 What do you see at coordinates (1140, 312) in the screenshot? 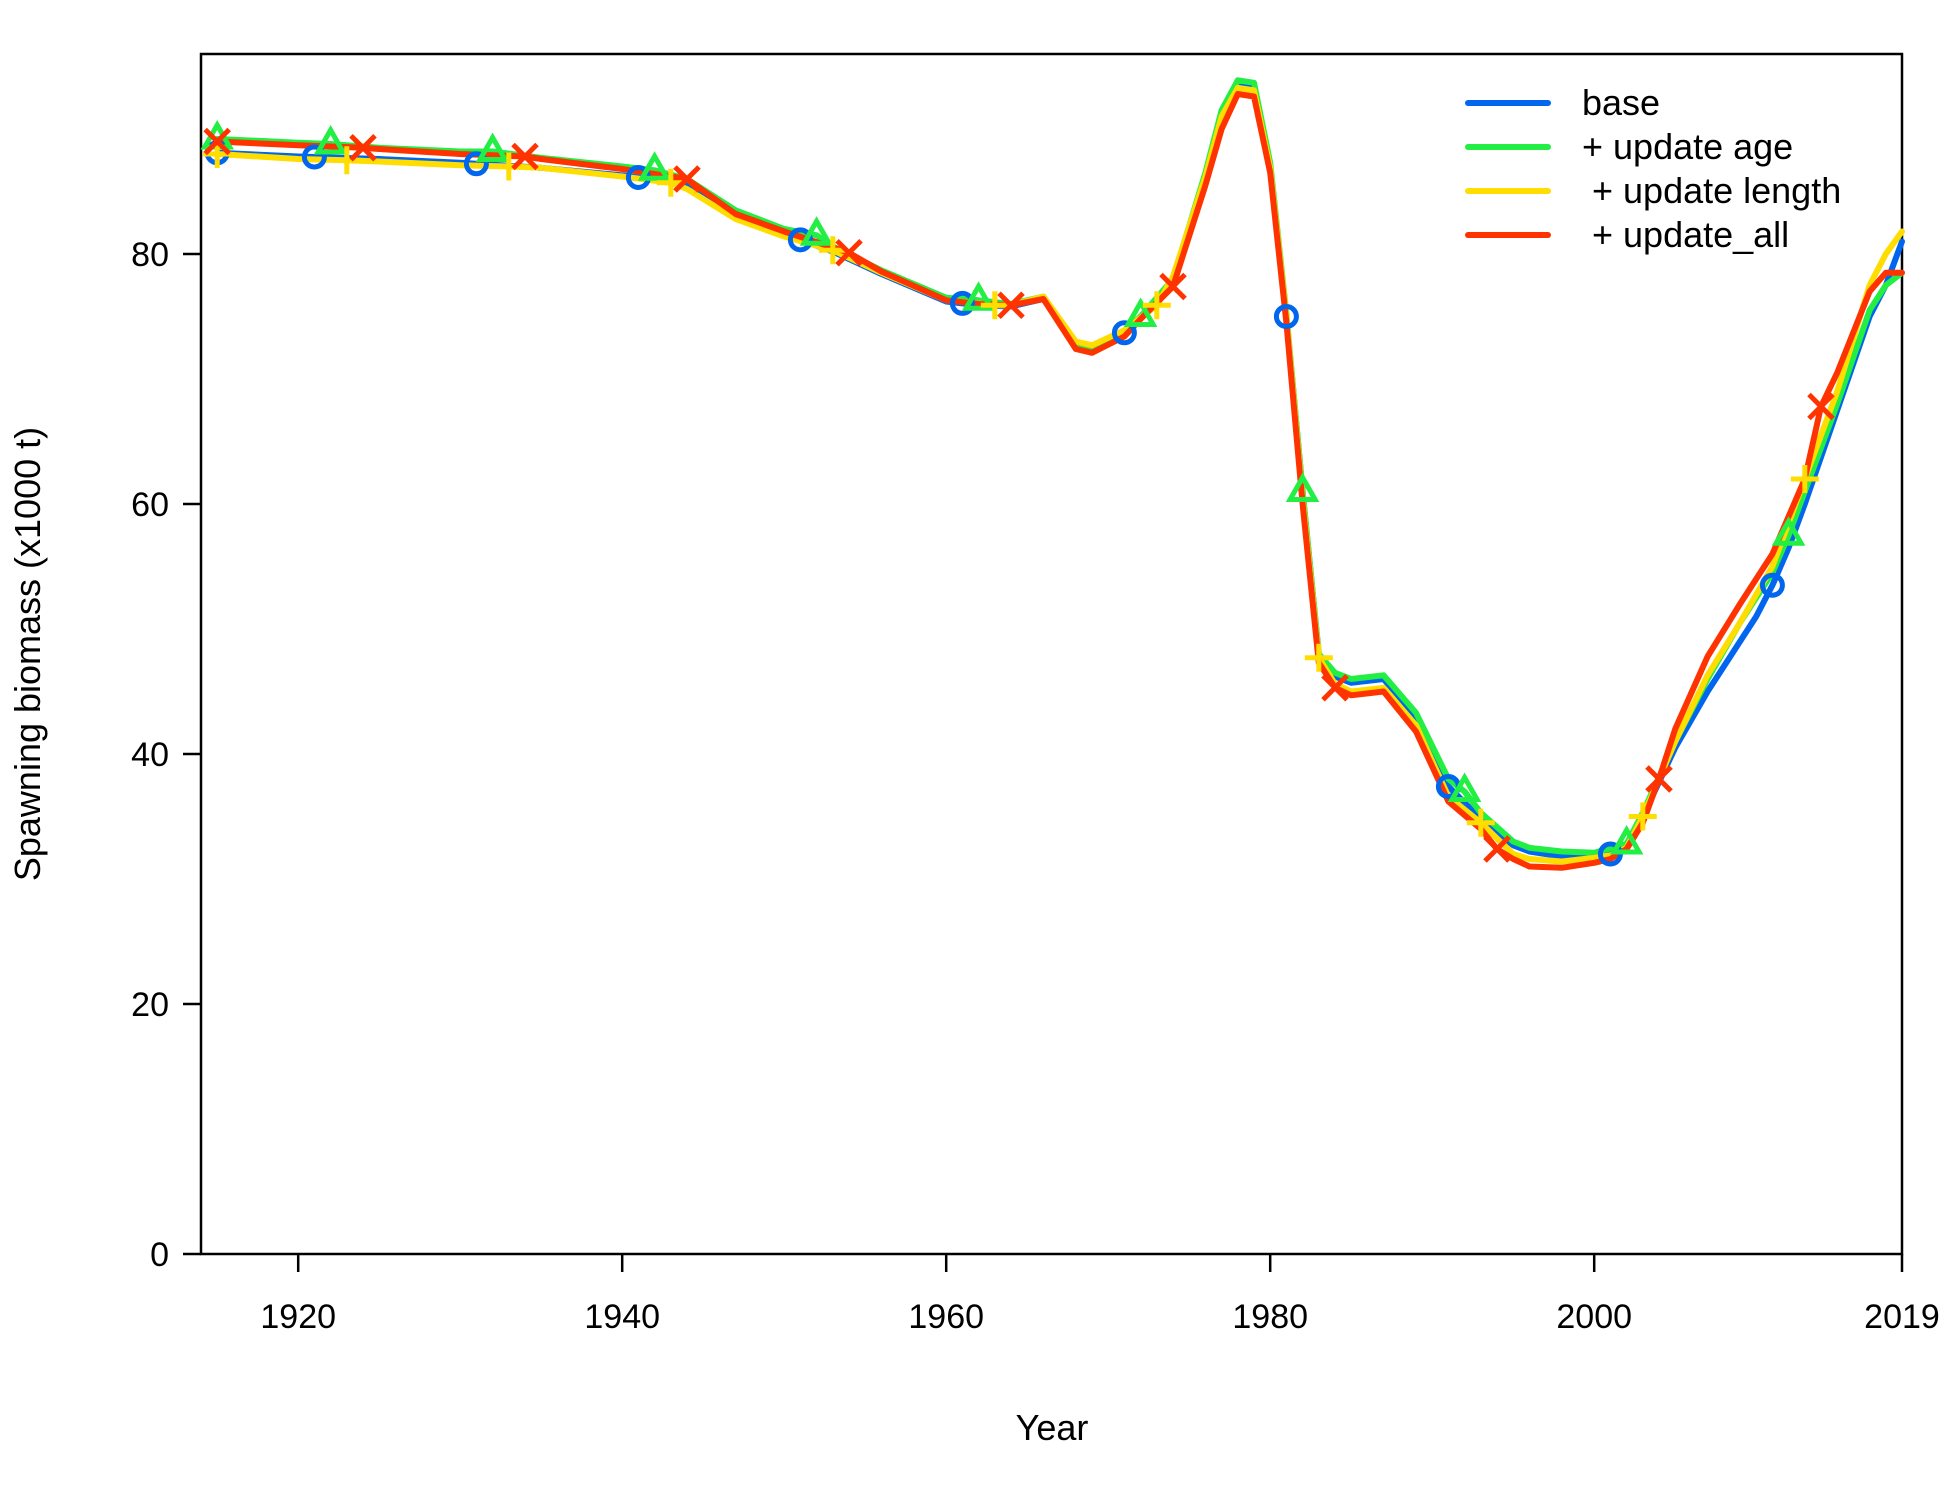
I see `series-2-marker-1972` at bounding box center [1140, 312].